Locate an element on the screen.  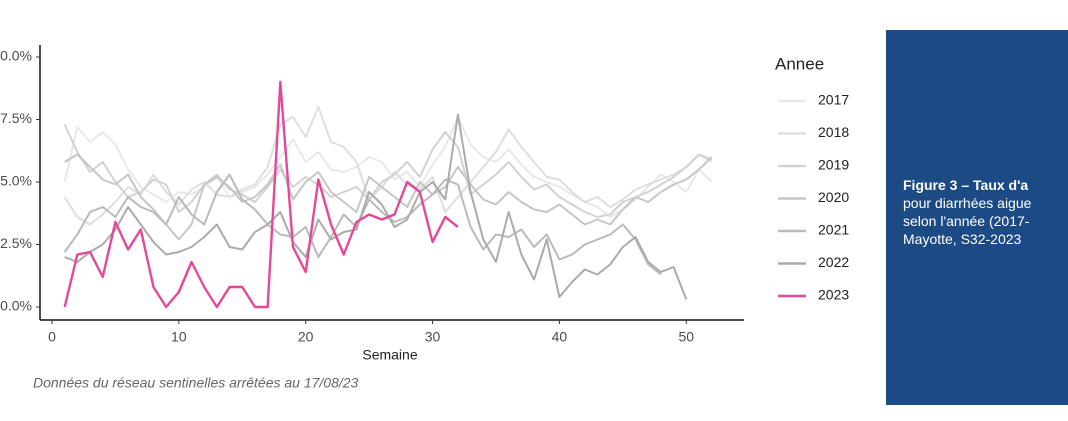
y-tick-label: 2.5% is located at coordinates (16, 243).